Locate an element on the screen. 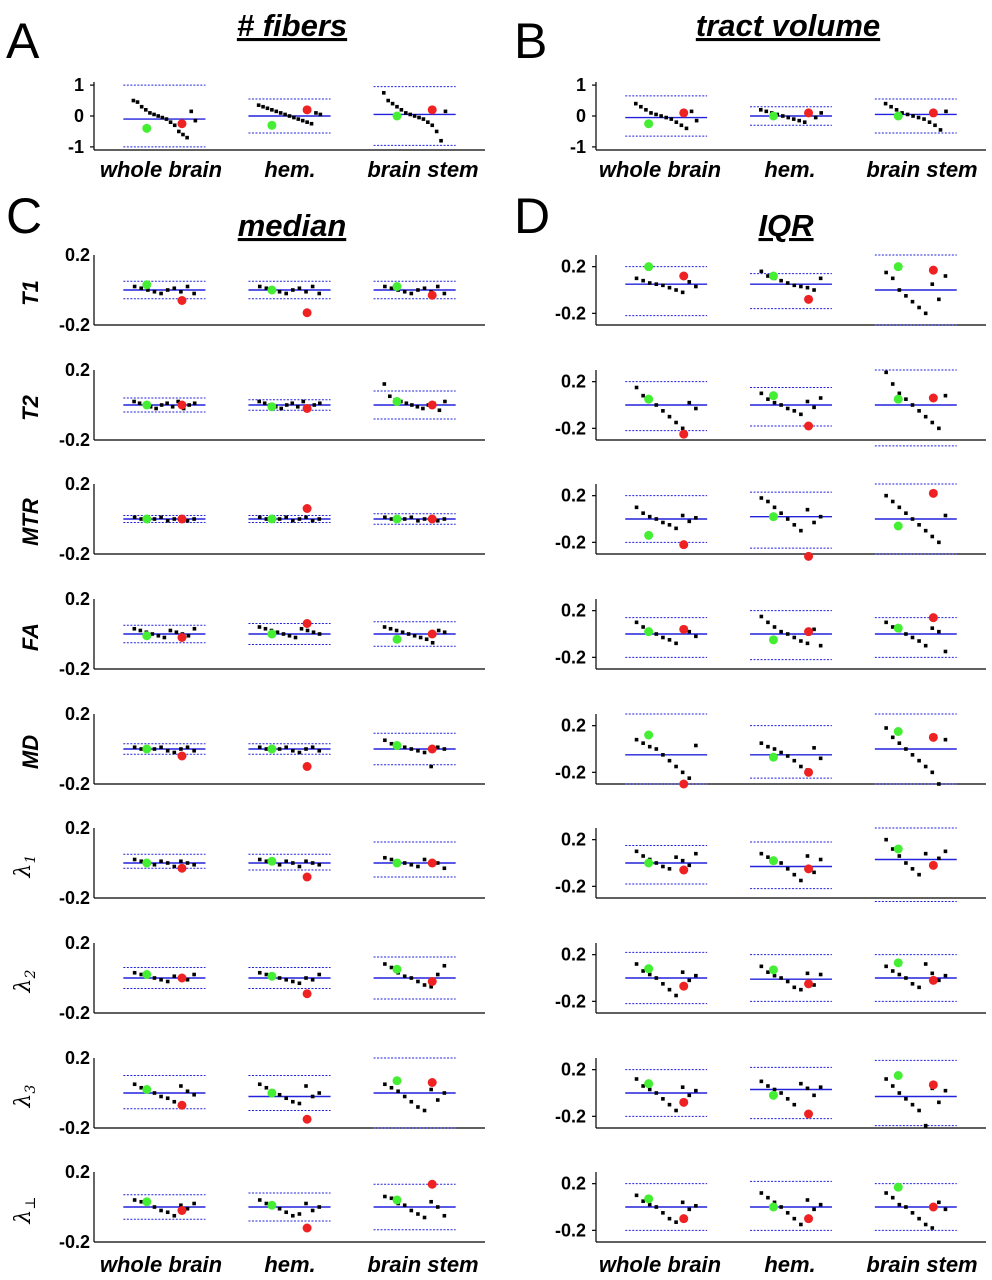  panel-title-b: tract volume is located at coordinates (788, 25).